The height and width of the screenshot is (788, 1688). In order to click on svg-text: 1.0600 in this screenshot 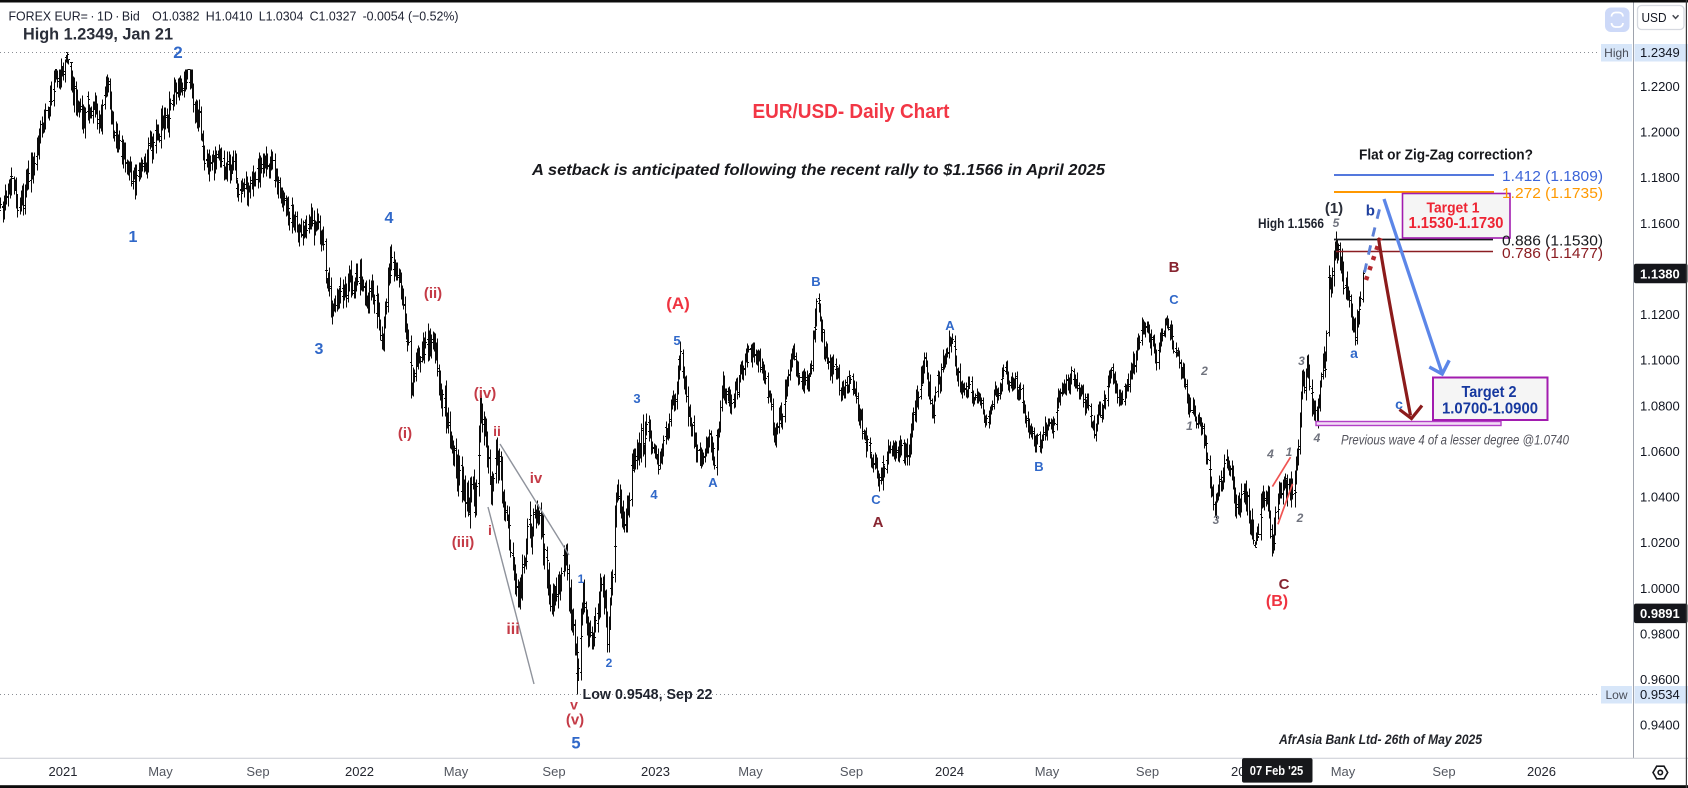, I will do `click(1660, 451)`.